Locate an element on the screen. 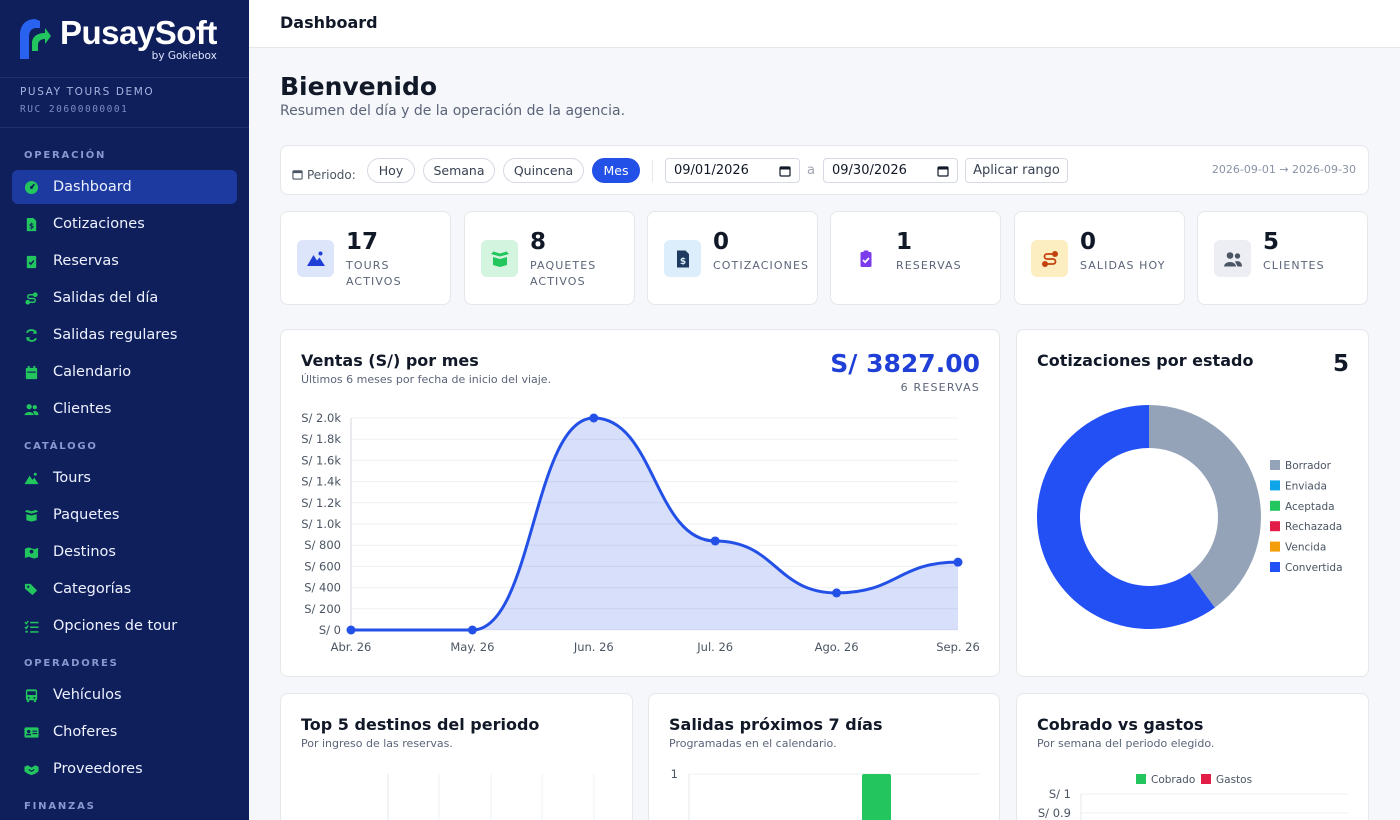  kpi-icon-box: $ is located at coordinates (682, 258).